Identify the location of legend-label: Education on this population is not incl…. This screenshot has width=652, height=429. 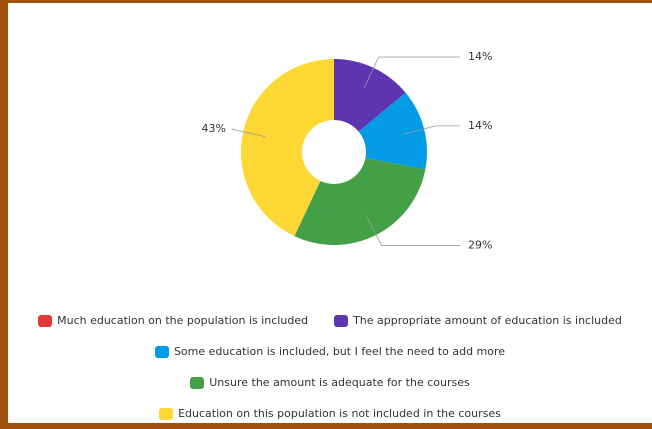
(339, 413).